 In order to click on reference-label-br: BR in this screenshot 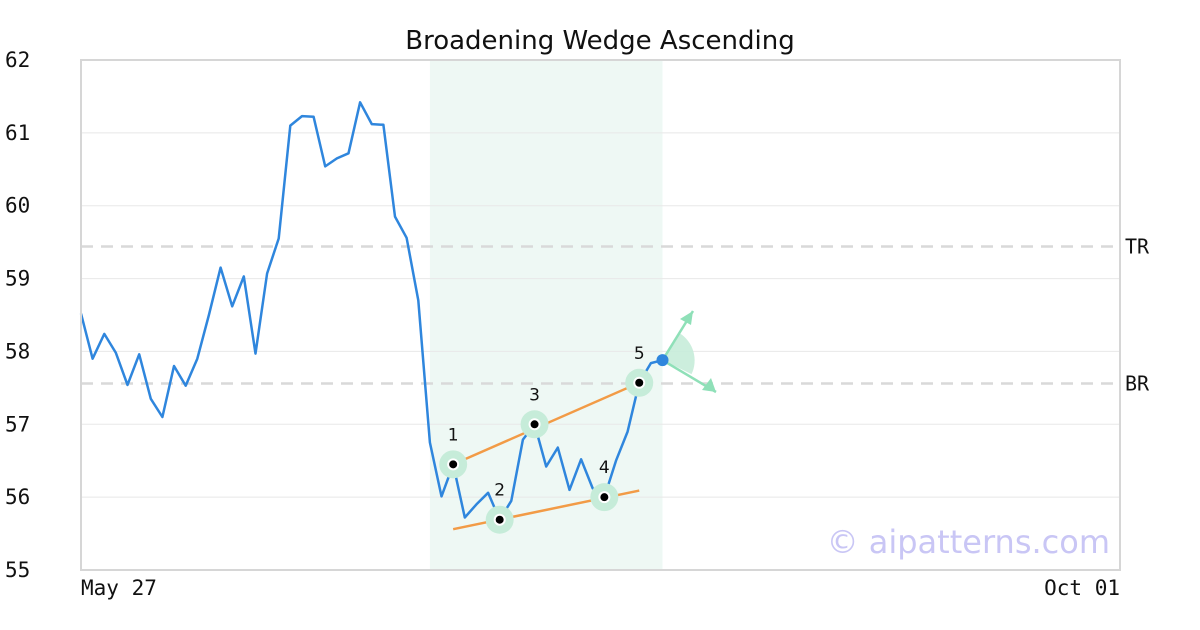, I will do `click(1137, 383)`.